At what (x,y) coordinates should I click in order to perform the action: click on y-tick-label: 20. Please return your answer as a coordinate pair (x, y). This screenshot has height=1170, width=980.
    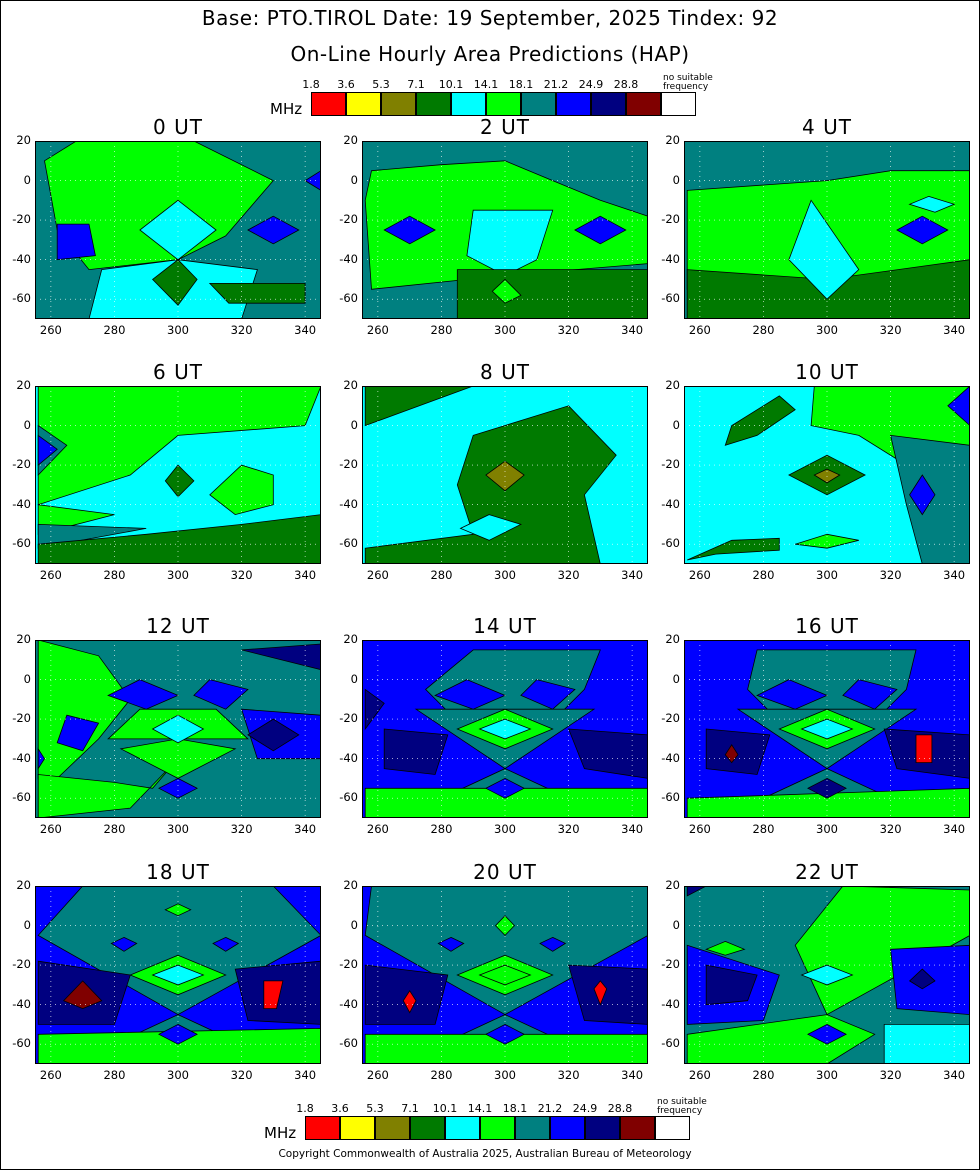
    Looking at the image, I should click on (23, 639).